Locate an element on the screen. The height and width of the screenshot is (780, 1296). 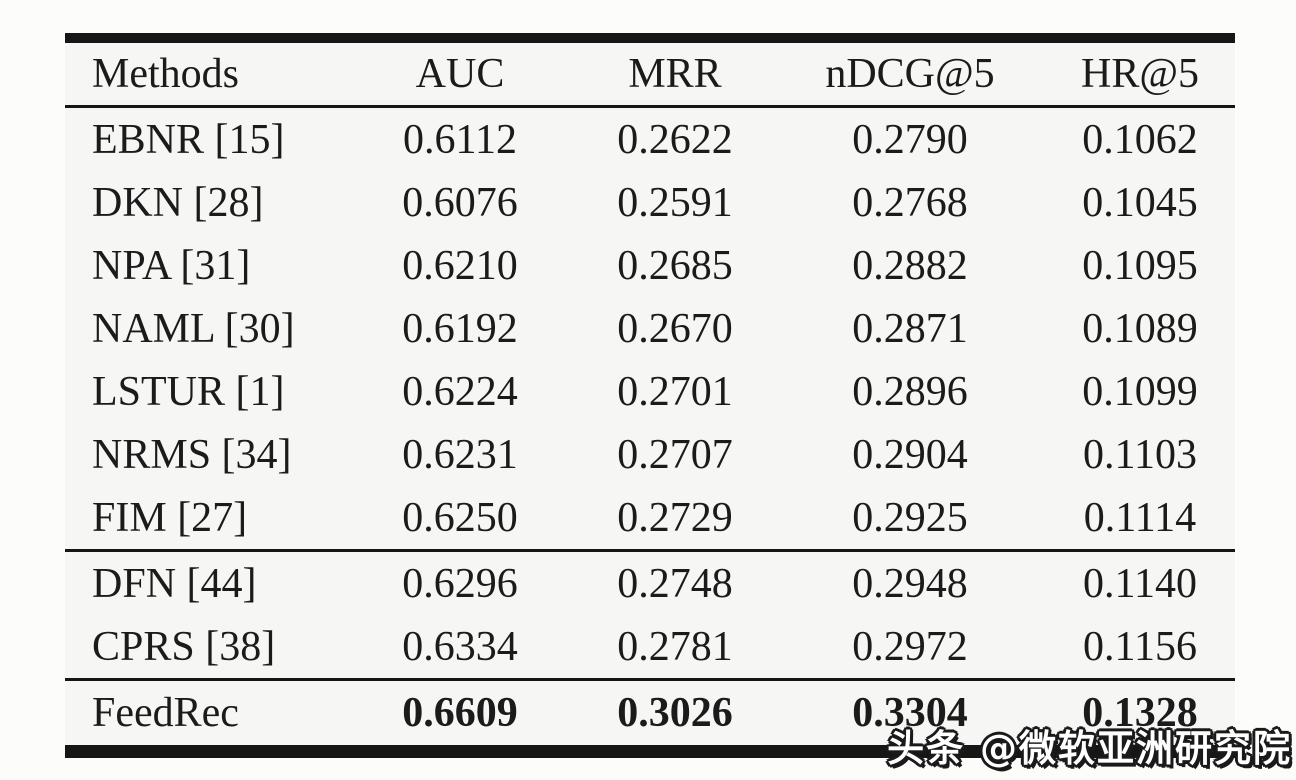
value-cell: 0.2925 is located at coordinates (910, 517).